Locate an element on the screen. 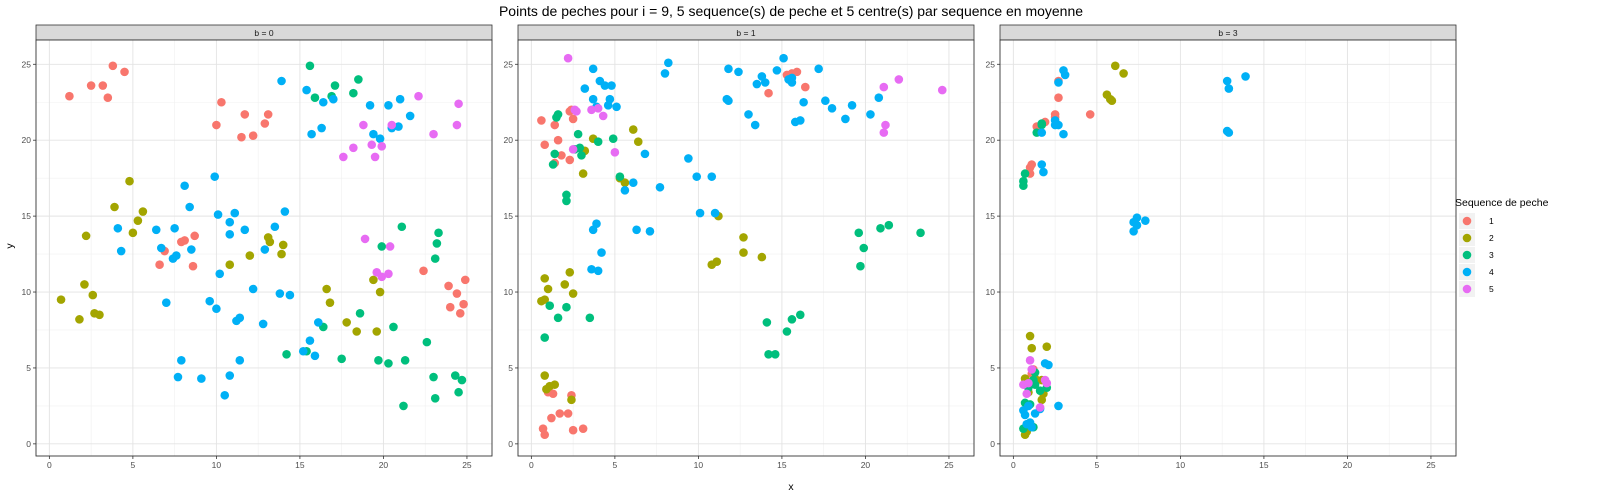 The image size is (1600, 500). legend-label: 5 is located at coordinates (1491, 289).